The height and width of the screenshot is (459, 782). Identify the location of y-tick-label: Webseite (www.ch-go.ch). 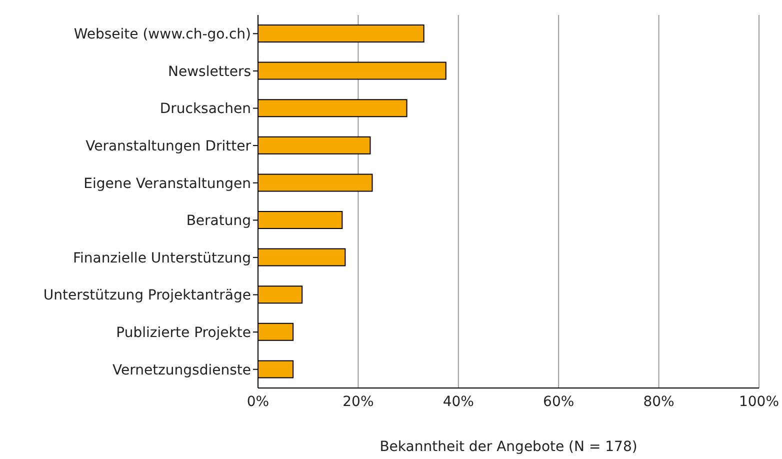
(162, 34).